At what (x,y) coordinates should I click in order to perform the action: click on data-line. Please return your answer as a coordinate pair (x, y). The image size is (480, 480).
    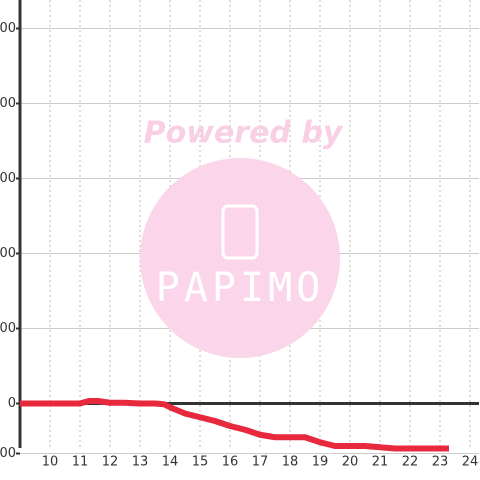
    Looking at the image, I should click on (234, 425).